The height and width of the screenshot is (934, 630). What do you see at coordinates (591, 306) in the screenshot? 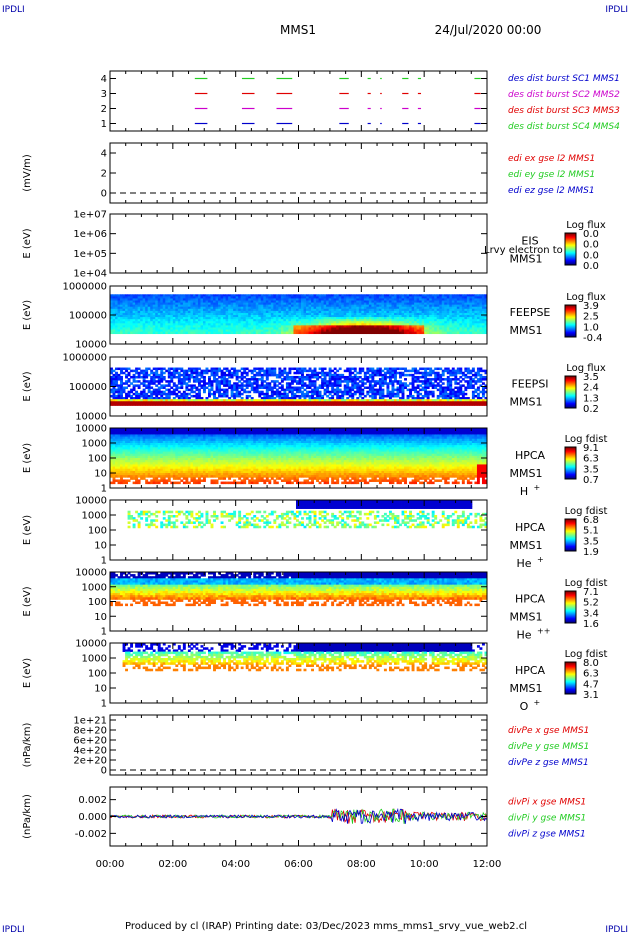
I see `colorbar-tick-label: 3.9` at bounding box center [591, 306].